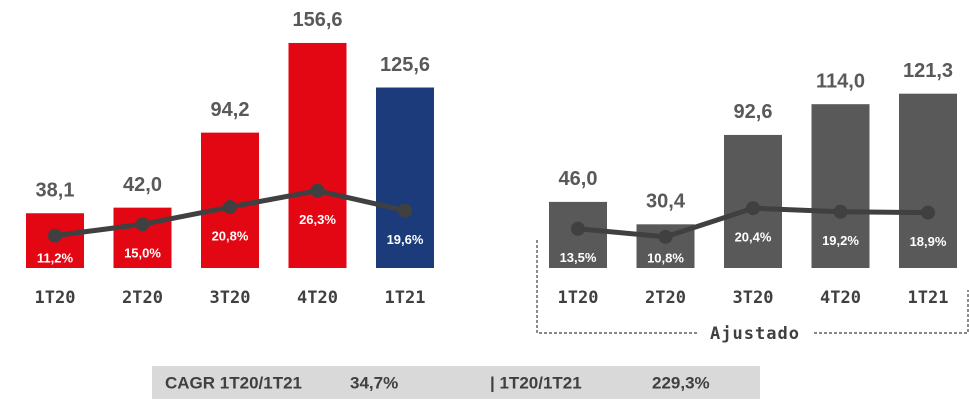  What do you see at coordinates (142, 185) in the screenshot?
I see `value-label: 42,0` at bounding box center [142, 185].